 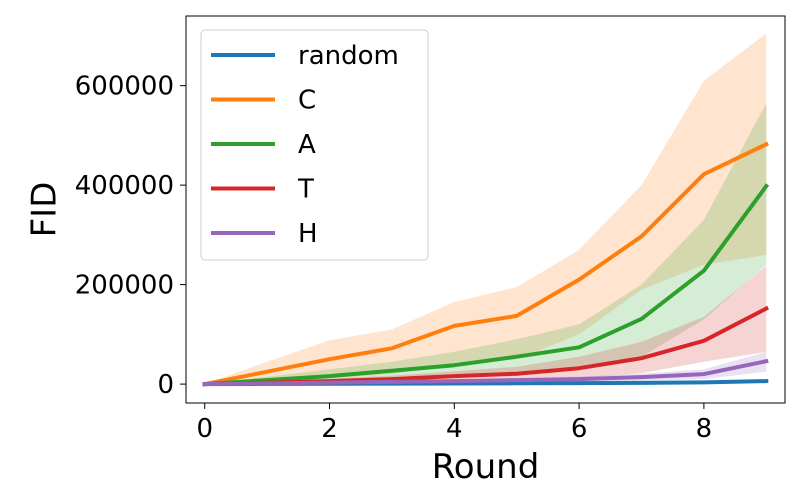 I want to click on x-tick-label: 6, so click(x=579, y=429).